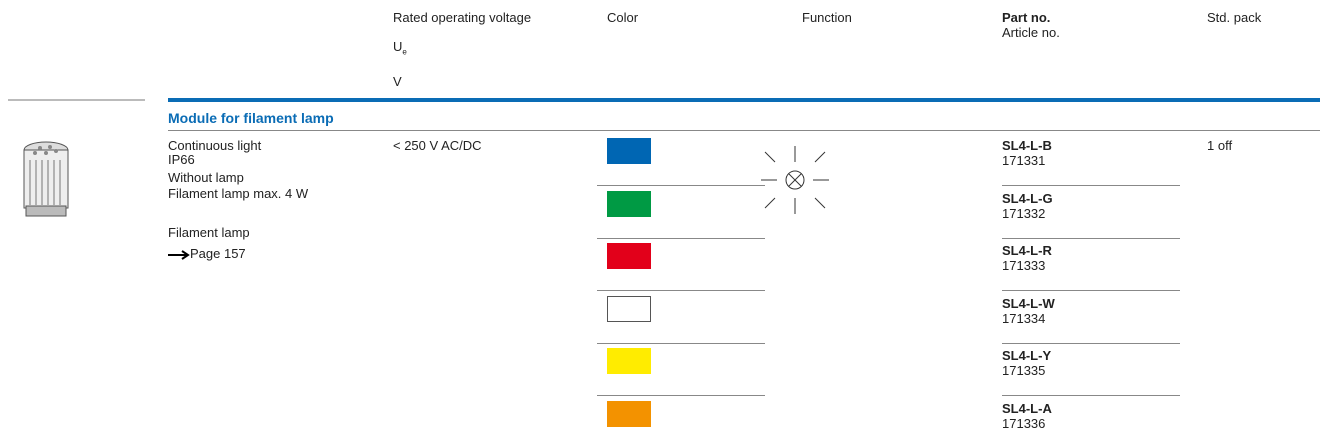  Describe the element at coordinates (1024, 213) in the screenshot. I see `article-no: 171332` at that location.